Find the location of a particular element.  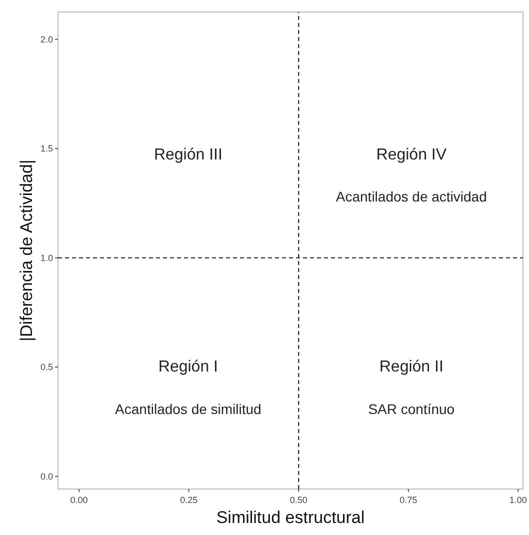

annotation: Región IV is located at coordinates (411, 155).